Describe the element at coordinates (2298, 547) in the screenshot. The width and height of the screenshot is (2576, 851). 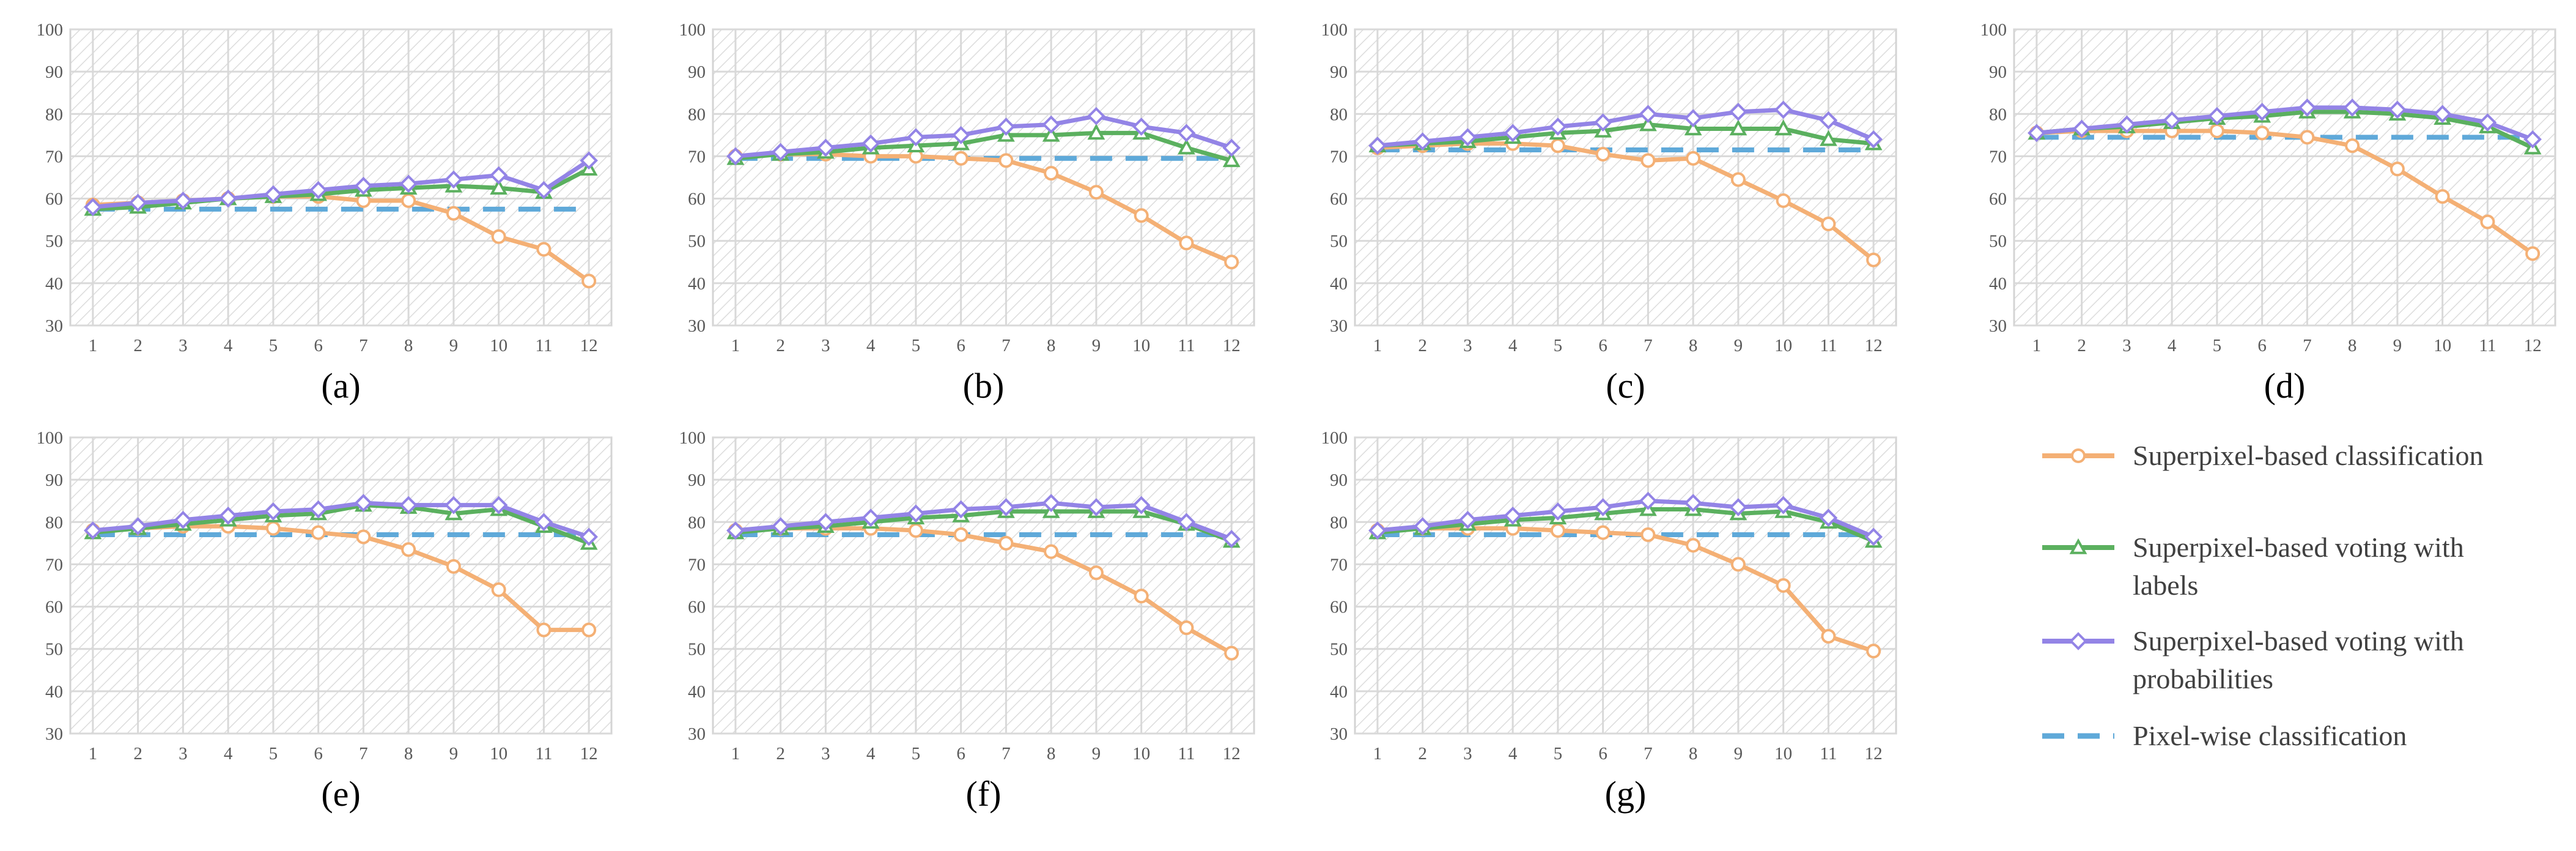
I see `legend-label: Superpixel-based voting with` at that location.